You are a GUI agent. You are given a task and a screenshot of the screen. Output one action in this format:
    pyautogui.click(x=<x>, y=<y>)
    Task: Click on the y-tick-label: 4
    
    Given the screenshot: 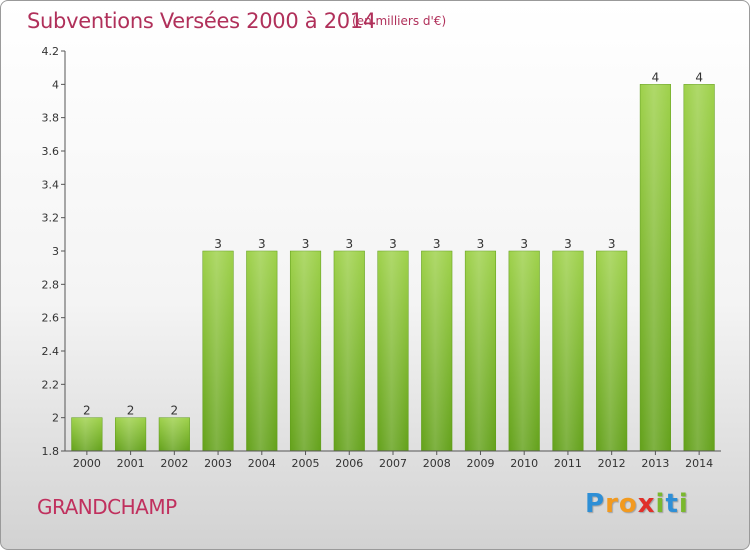 What is the action you would take?
    pyautogui.click(x=55, y=84)
    